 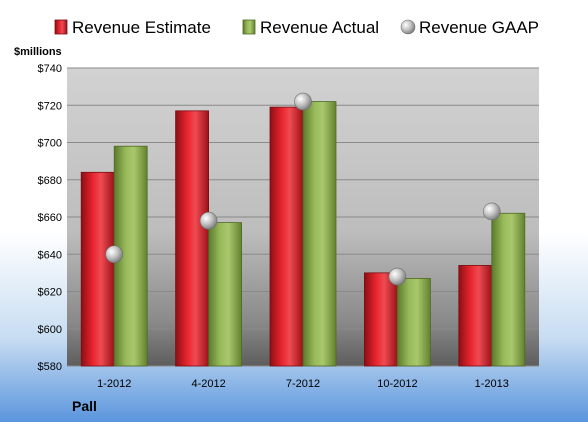 What do you see at coordinates (249, 27) in the screenshot?
I see `legend-actual-swatch` at bounding box center [249, 27].